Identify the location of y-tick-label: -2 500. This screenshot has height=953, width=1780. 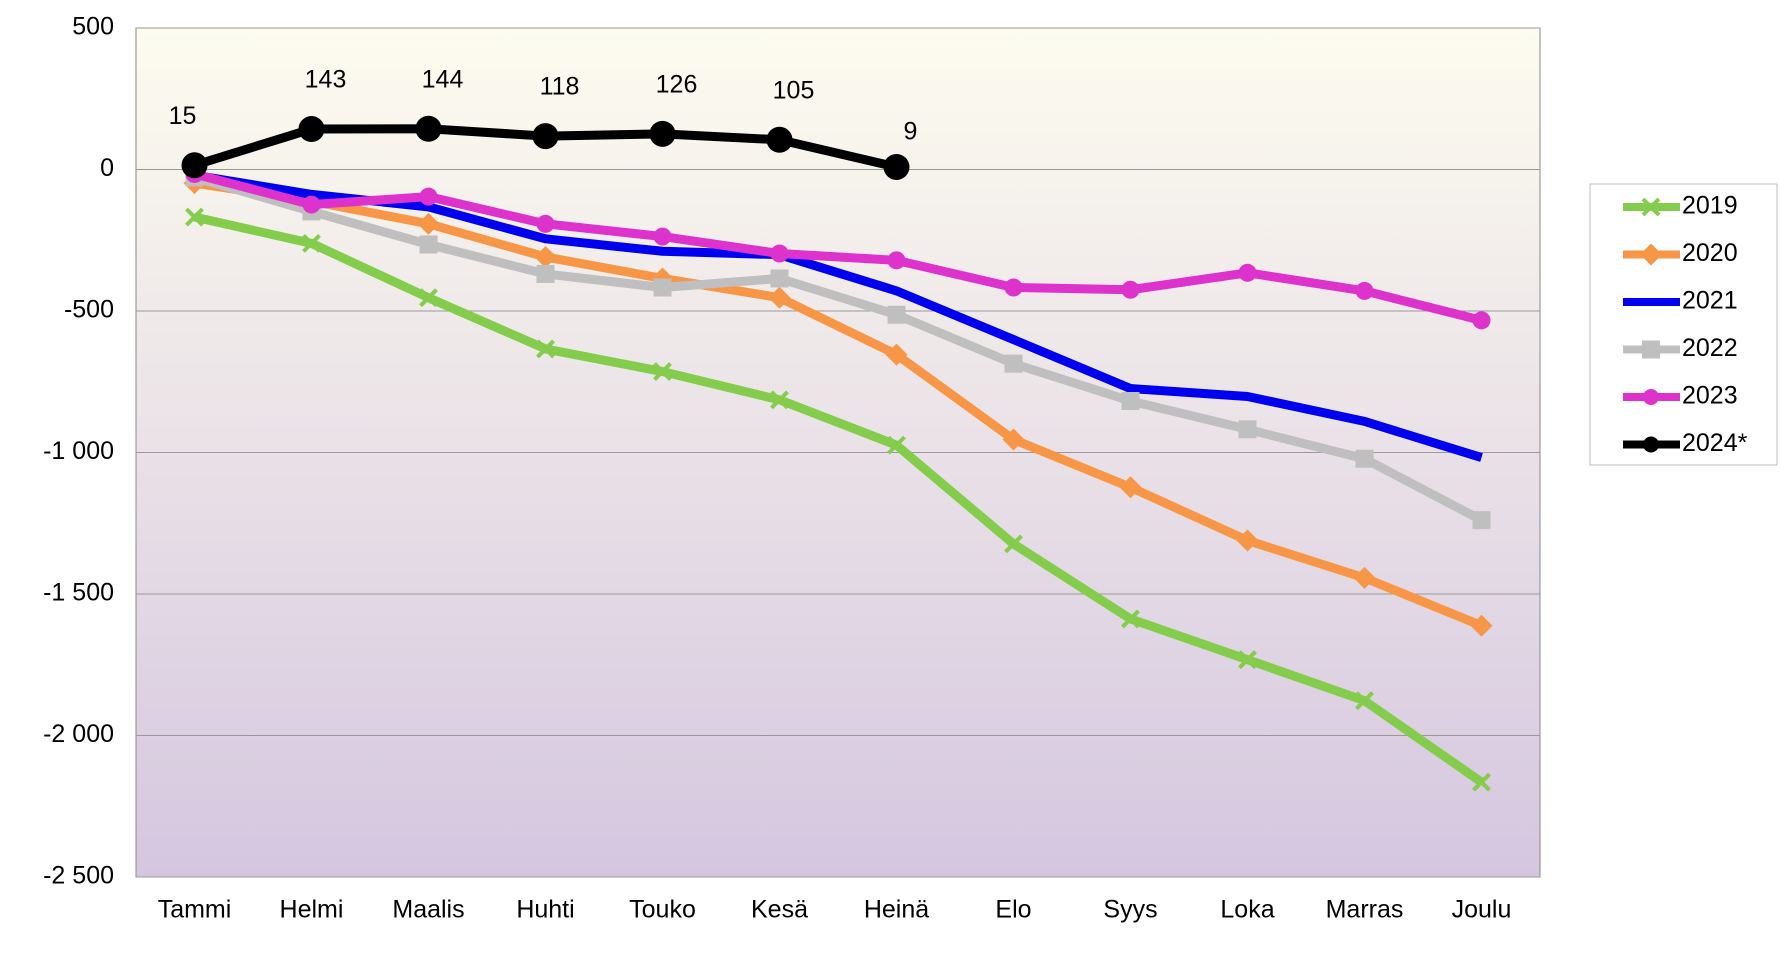
(78, 876).